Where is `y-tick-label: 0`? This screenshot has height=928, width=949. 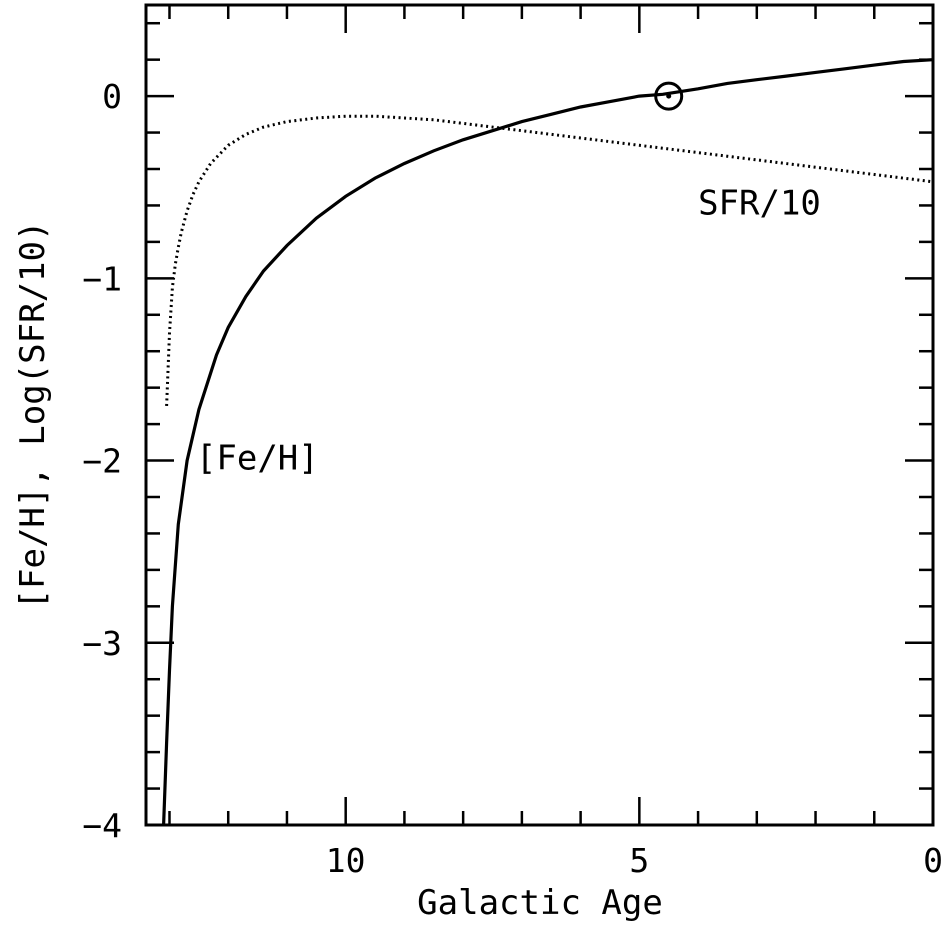 y-tick-label: 0 is located at coordinates (112, 96).